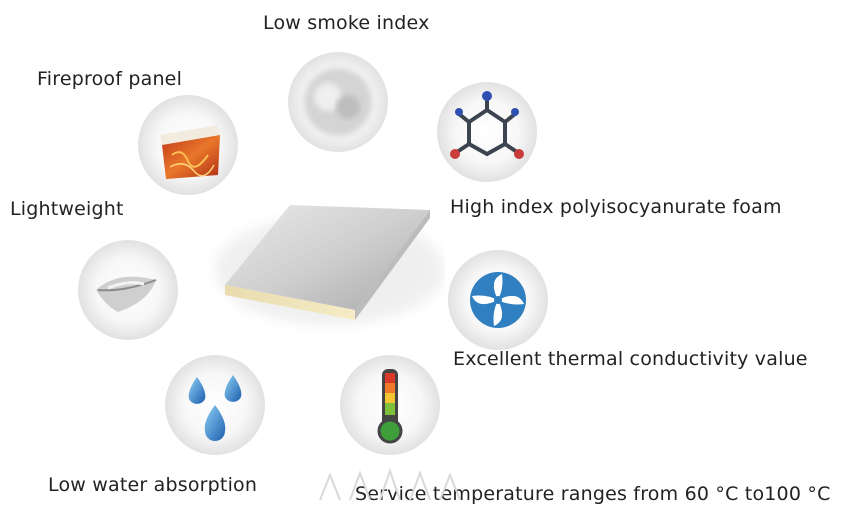  I want to click on molecule-icon, so click(487, 132).